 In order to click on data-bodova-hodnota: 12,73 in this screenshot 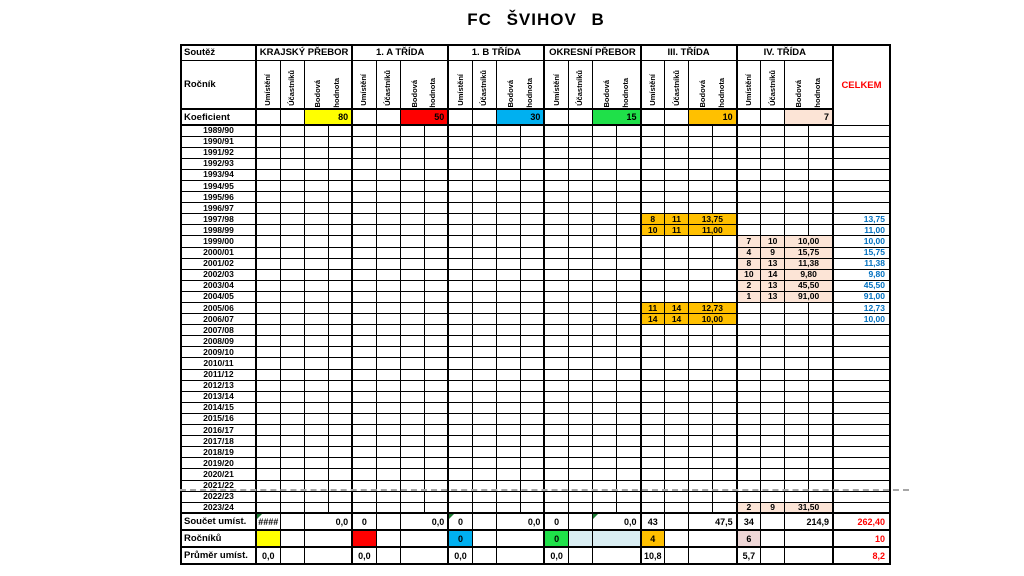, I will do `click(713, 308)`.